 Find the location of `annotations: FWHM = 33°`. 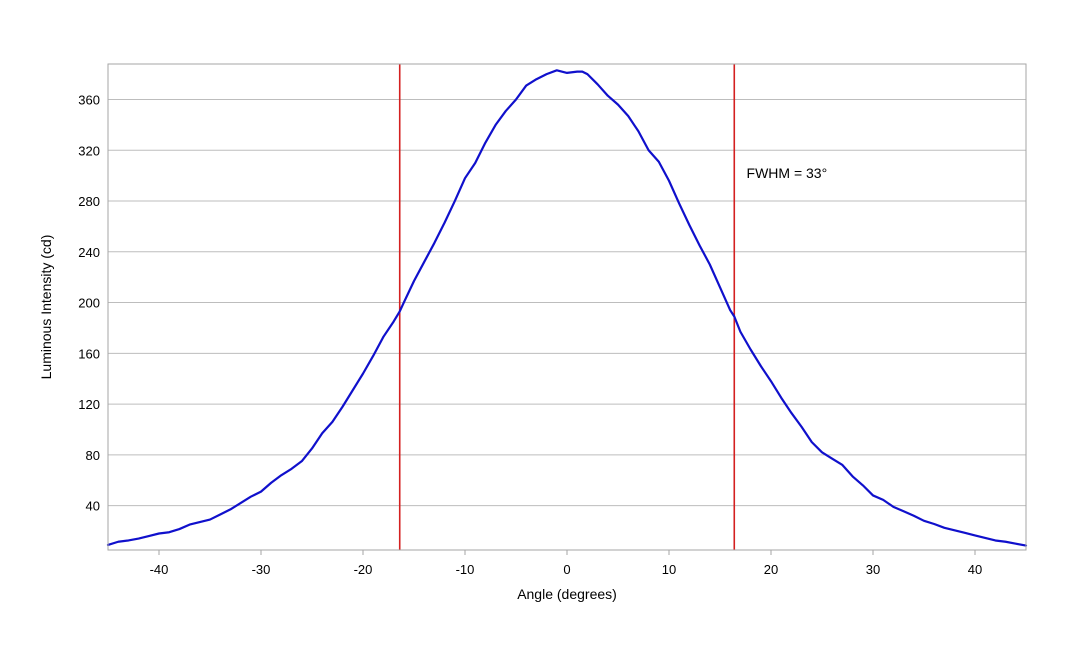

annotations: FWHM = 33° is located at coordinates (787, 173).